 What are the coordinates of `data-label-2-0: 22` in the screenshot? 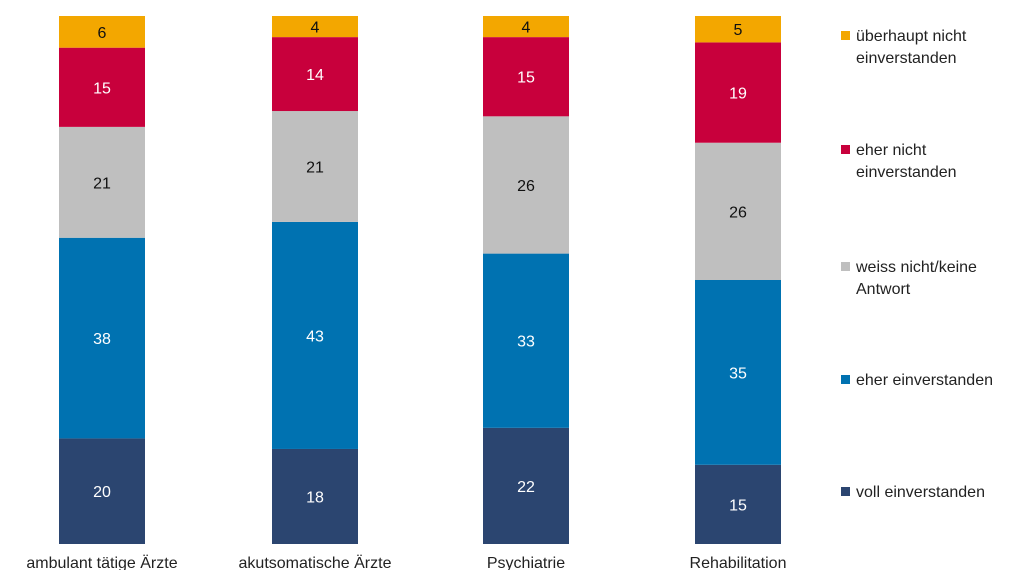 It's located at (526, 487).